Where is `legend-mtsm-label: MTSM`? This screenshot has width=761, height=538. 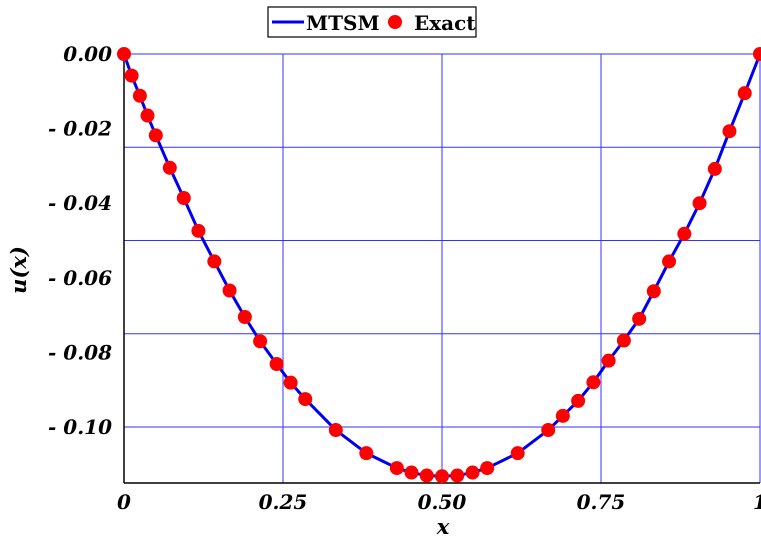 legend-mtsm-label: MTSM is located at coordinates (343, 23).